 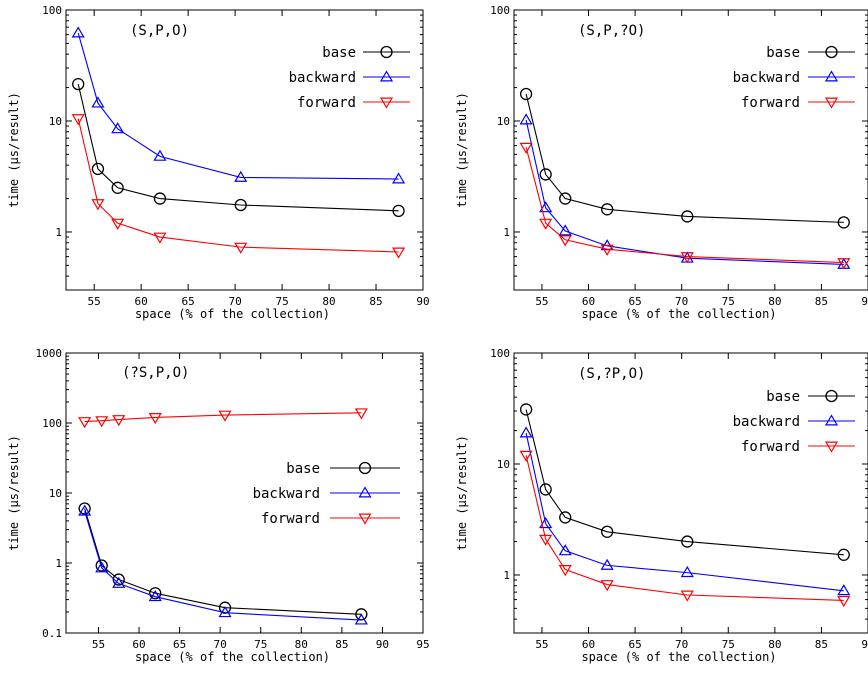 I want to click on panel-title: (S,P,?O), so click(x=611, y=31).